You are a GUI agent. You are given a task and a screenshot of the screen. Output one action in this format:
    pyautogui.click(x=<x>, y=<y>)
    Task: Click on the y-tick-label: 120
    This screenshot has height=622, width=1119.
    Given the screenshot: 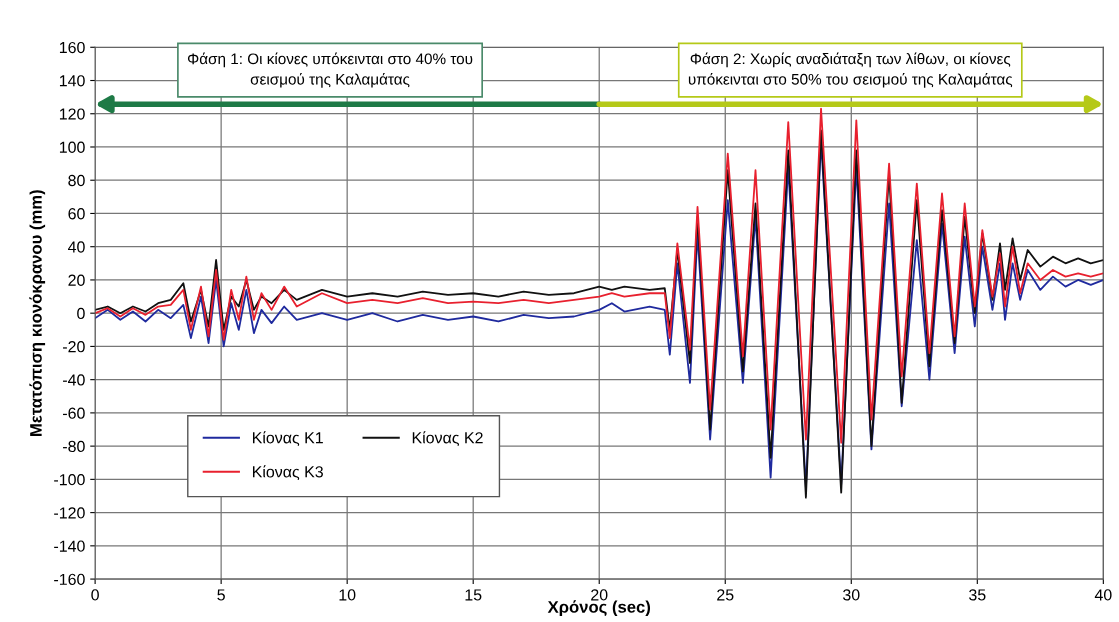 What is the action you would take?
    pyautogui.click(x=72, y=114)
    